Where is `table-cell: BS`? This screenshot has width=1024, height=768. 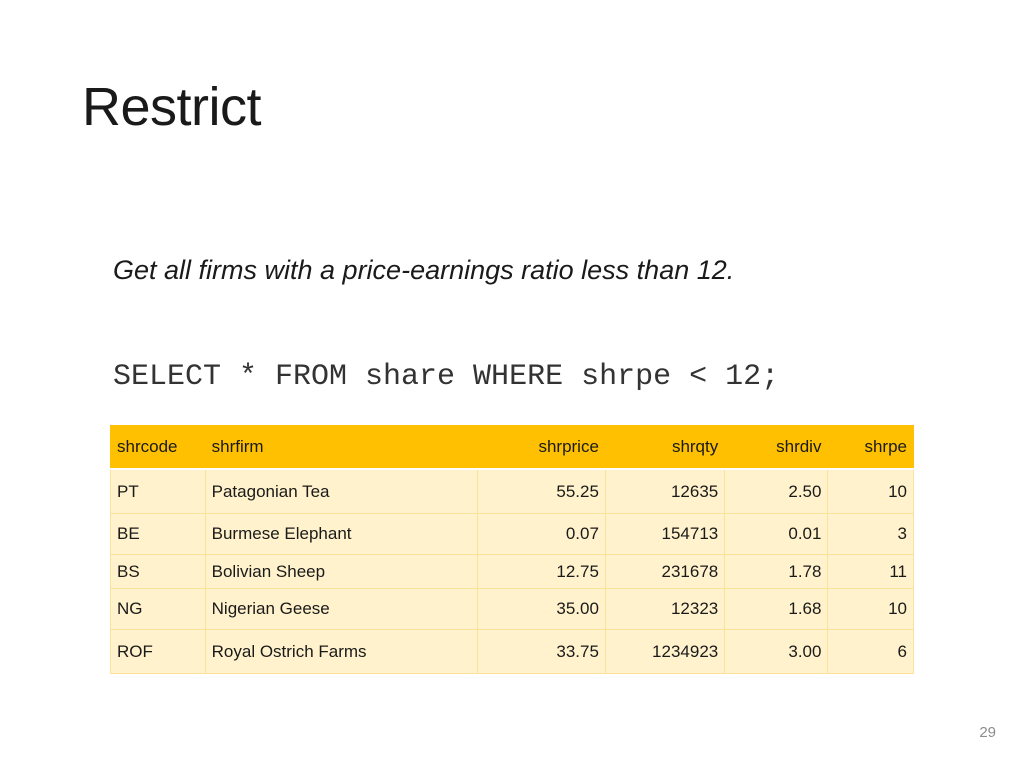
table-cell: BS is located at coordinates (158, 571).